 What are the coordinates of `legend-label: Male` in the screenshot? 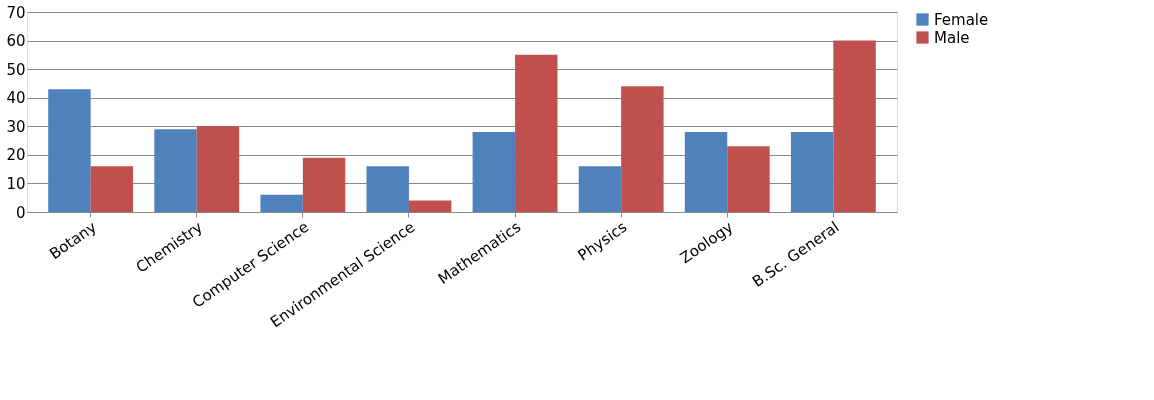 It's located at (952, 37).